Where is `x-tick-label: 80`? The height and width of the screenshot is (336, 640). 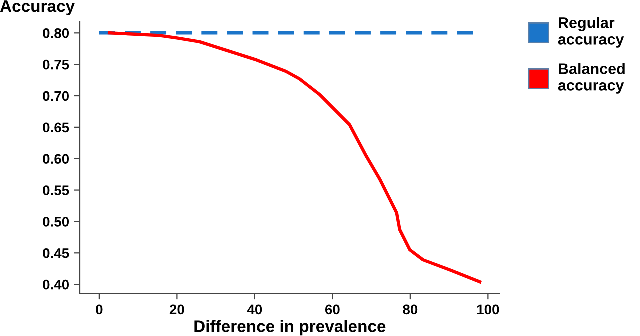 x-tick-label: 80 is located at coordinates (410, 309).